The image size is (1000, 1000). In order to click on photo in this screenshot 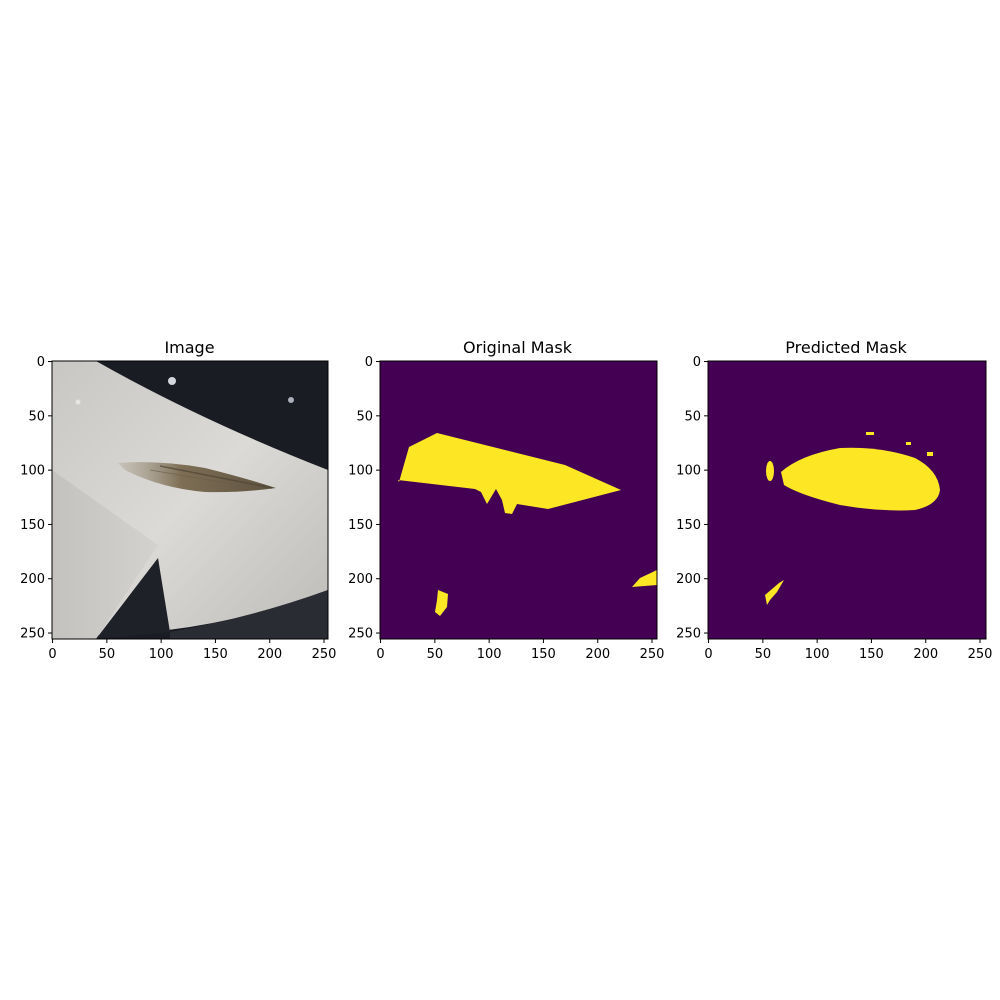, I will do `click(190, 500)`.